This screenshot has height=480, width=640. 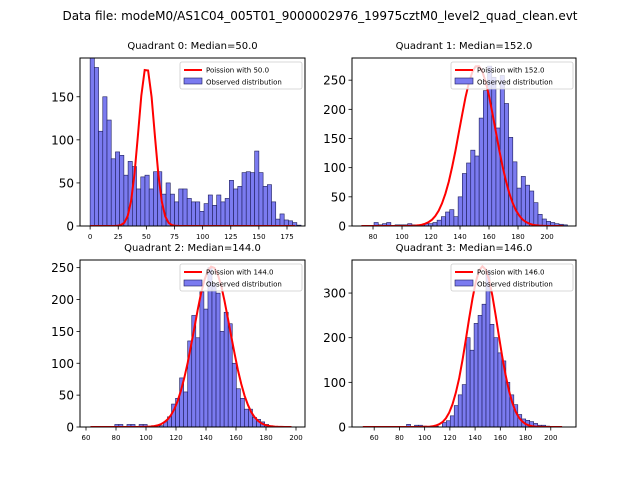 I want to click on x-tick-label: 175, so click(x=286, y=237).